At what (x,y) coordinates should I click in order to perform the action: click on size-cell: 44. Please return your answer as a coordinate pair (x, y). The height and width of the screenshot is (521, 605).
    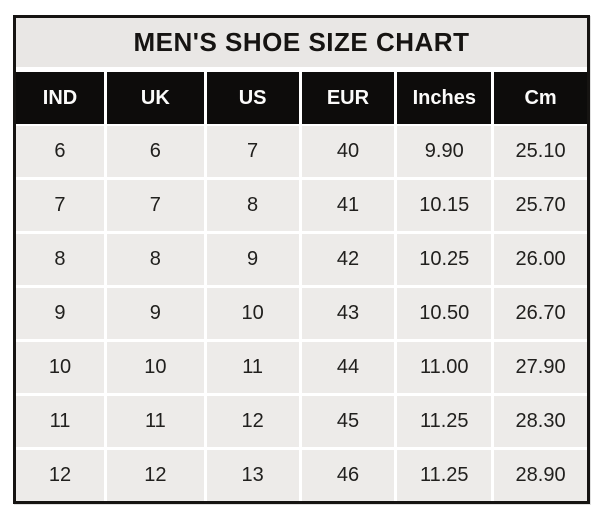
    Looking at the image, I should click on (348, 367).